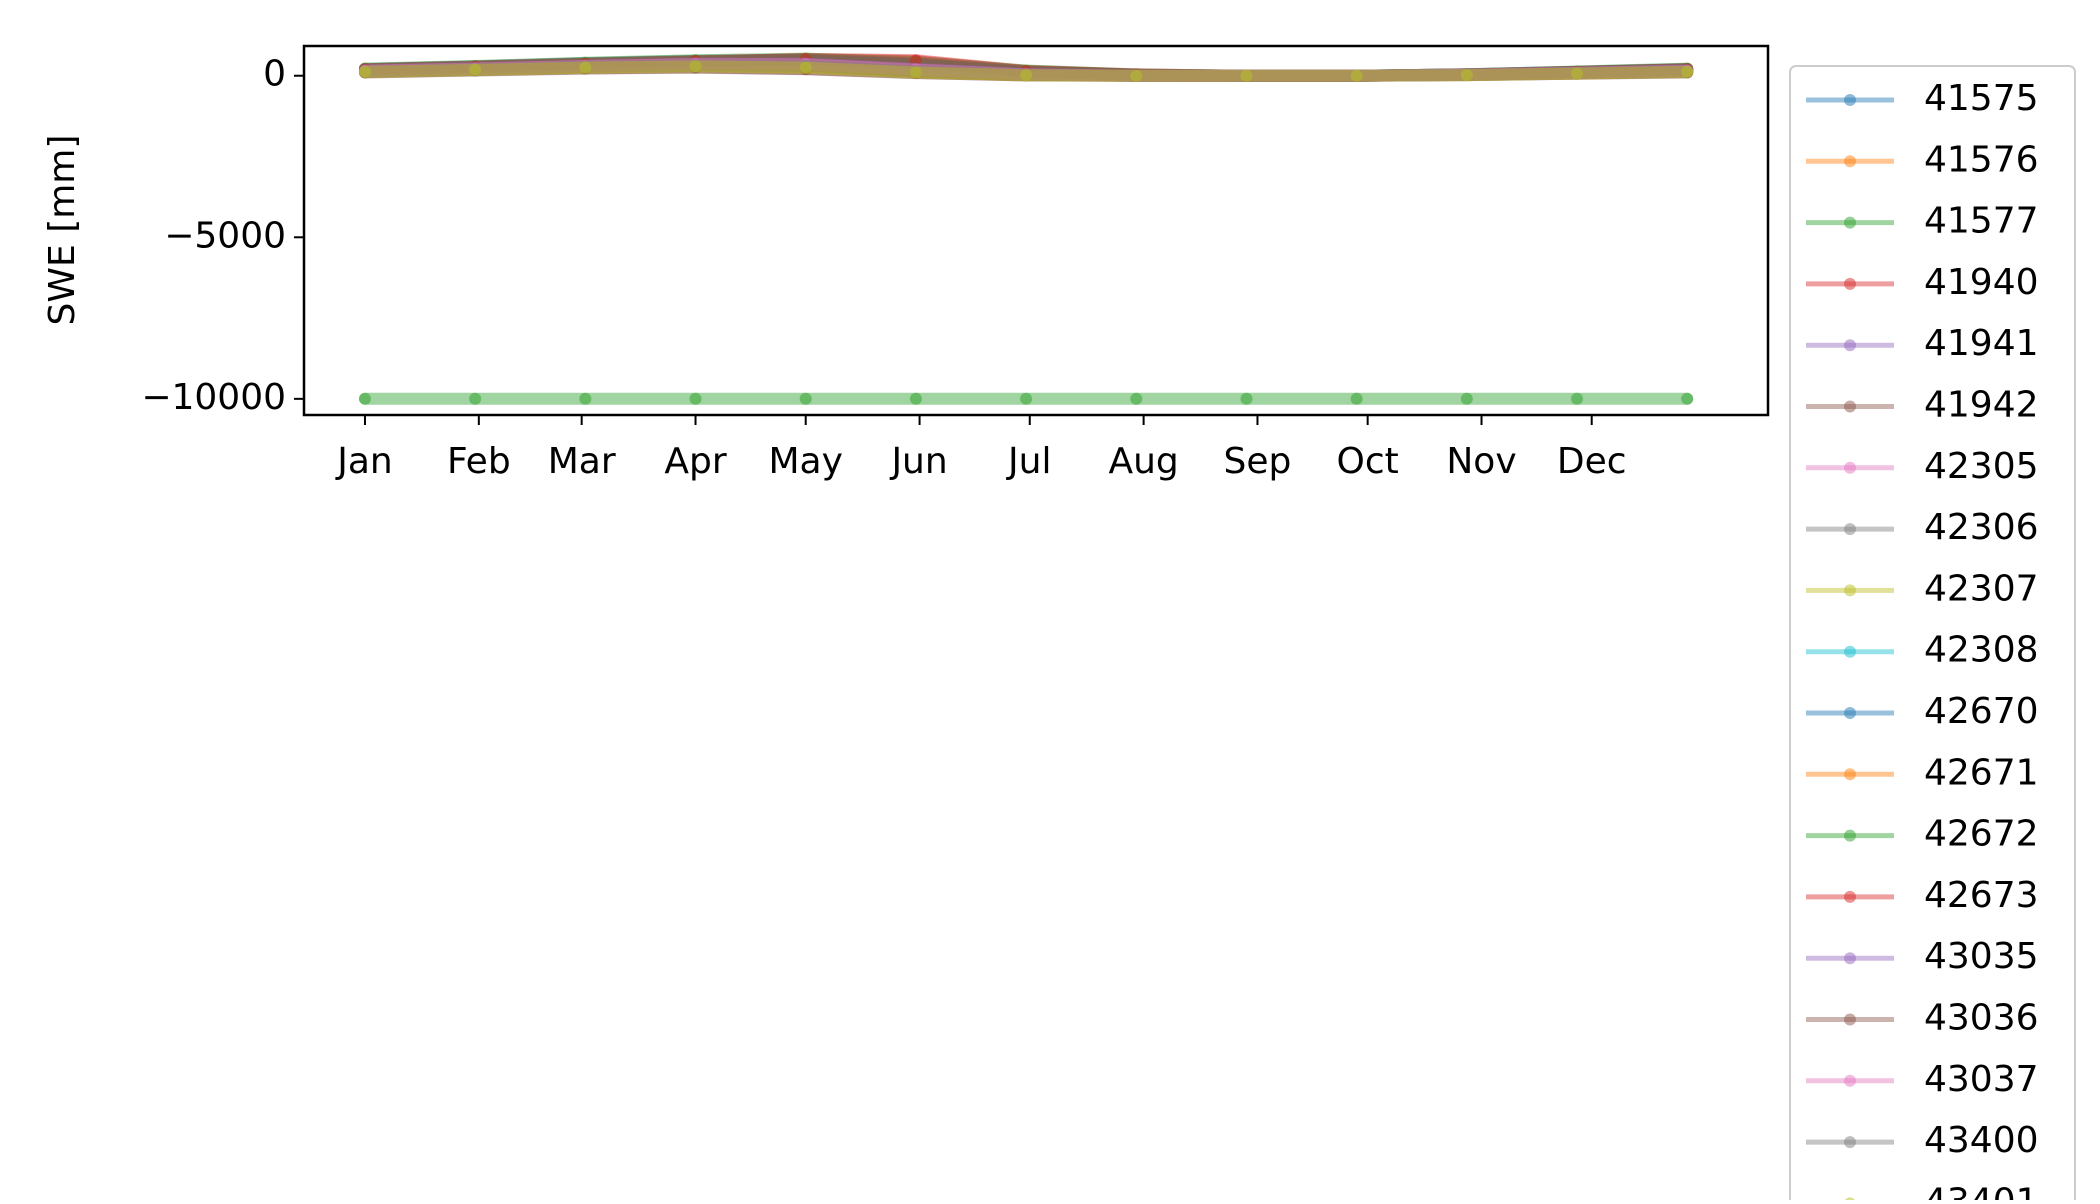 Image resolution: width=2100 pixels, height=1204 pixels. Describe the element at coordinates (1143, 461) in the screenshot. I see `x-tick-label: Aug` at that location.